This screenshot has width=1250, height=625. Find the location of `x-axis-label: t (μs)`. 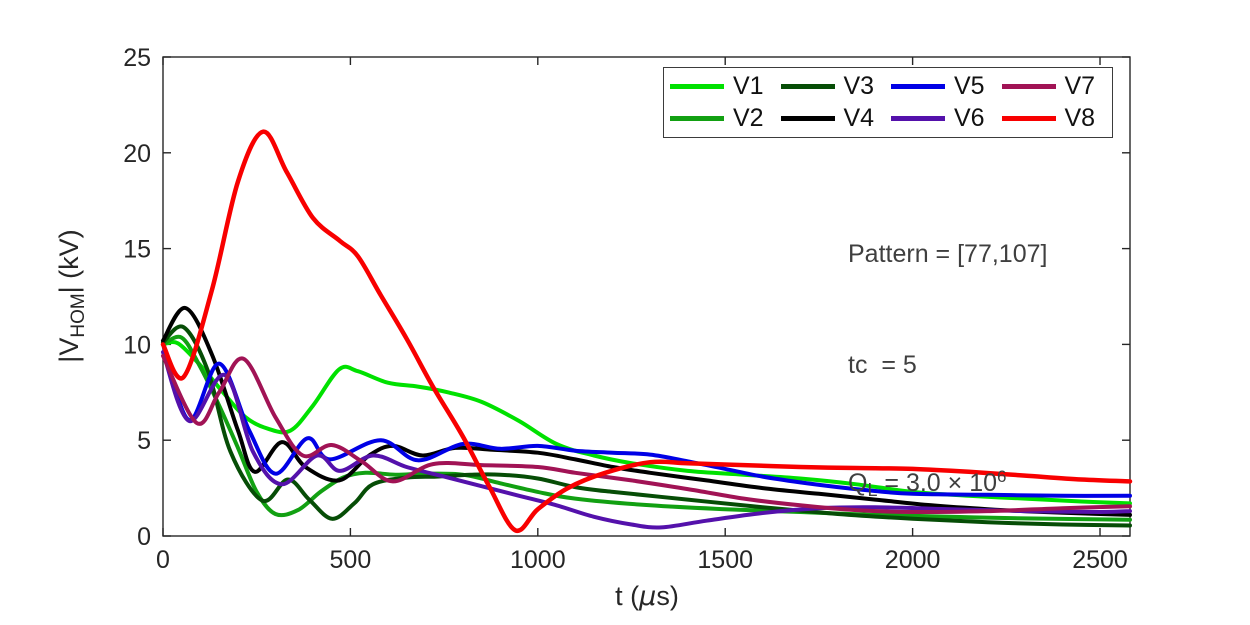

x-axis-label: t (μs) is located at coordinates (647, 596).